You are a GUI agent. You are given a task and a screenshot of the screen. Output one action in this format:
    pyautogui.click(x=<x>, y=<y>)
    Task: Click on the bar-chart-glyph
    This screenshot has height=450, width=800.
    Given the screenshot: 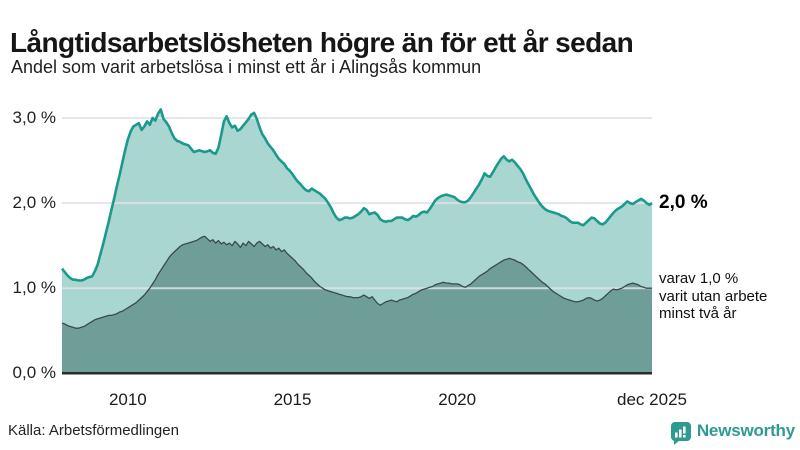 What is the action you would take?
    pyautogui.click(x=680, y=431)
    